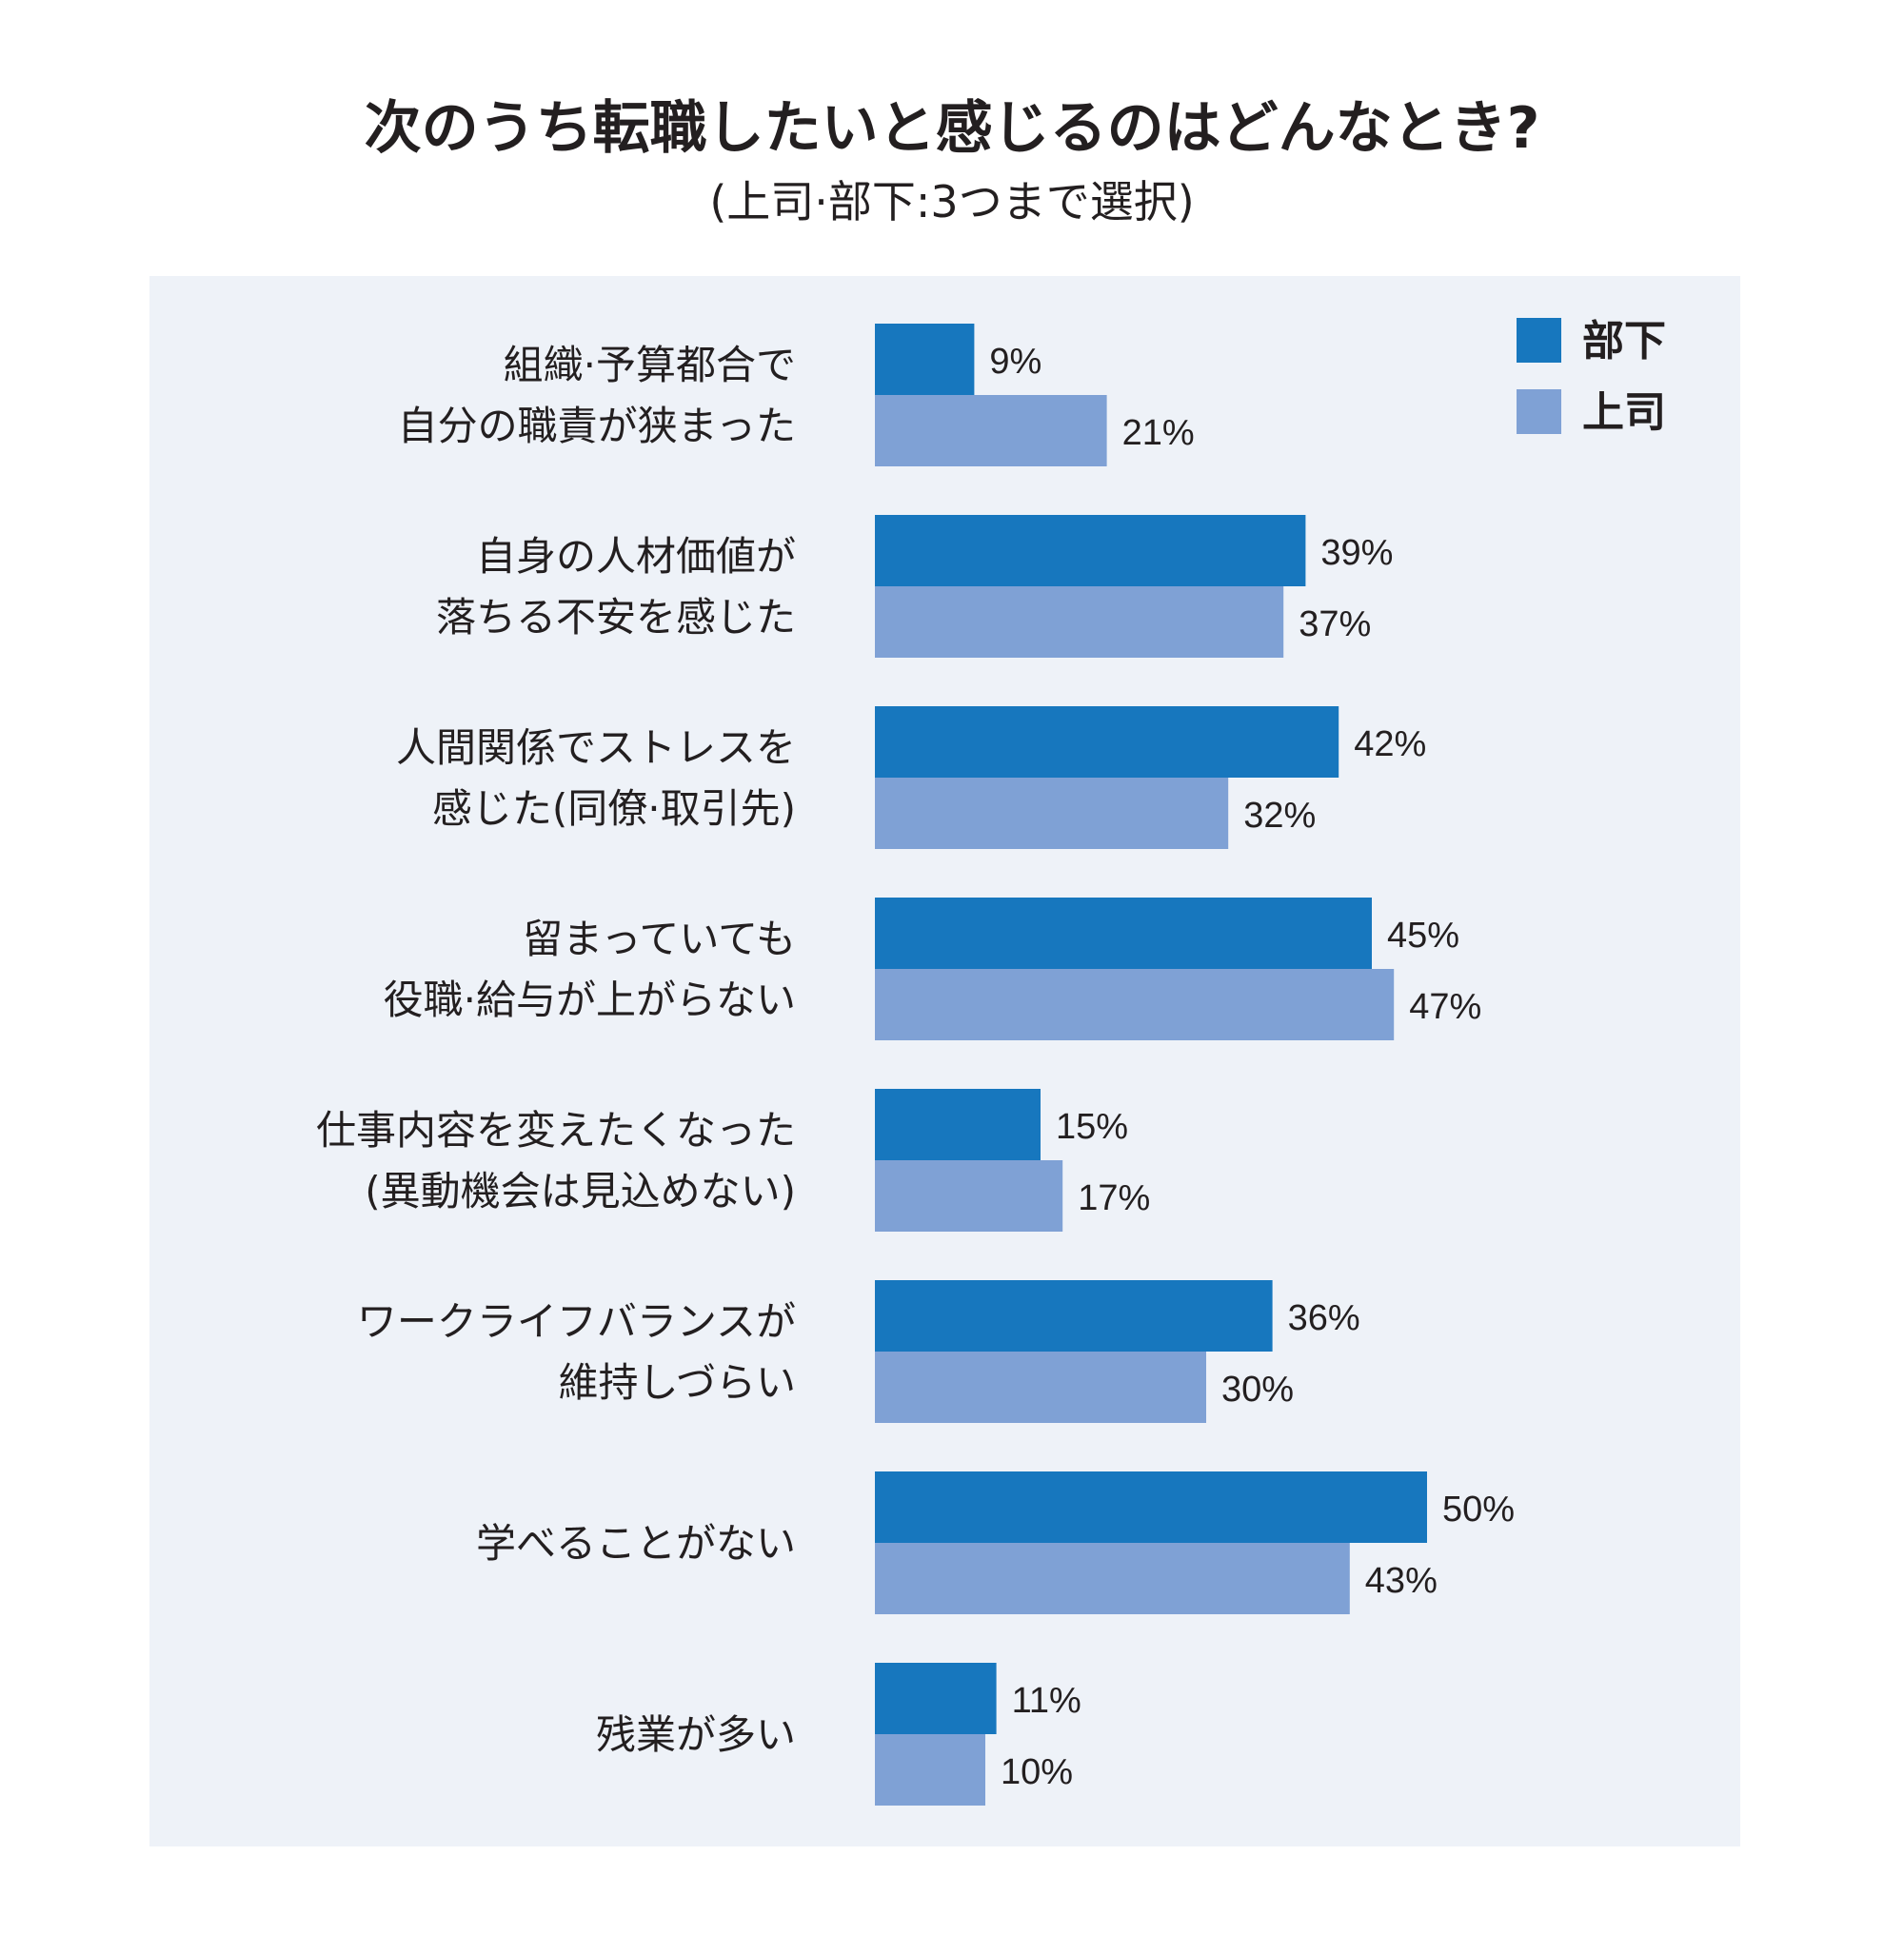  I want to click on category-label: 学べることがない, so click(636, 1543).